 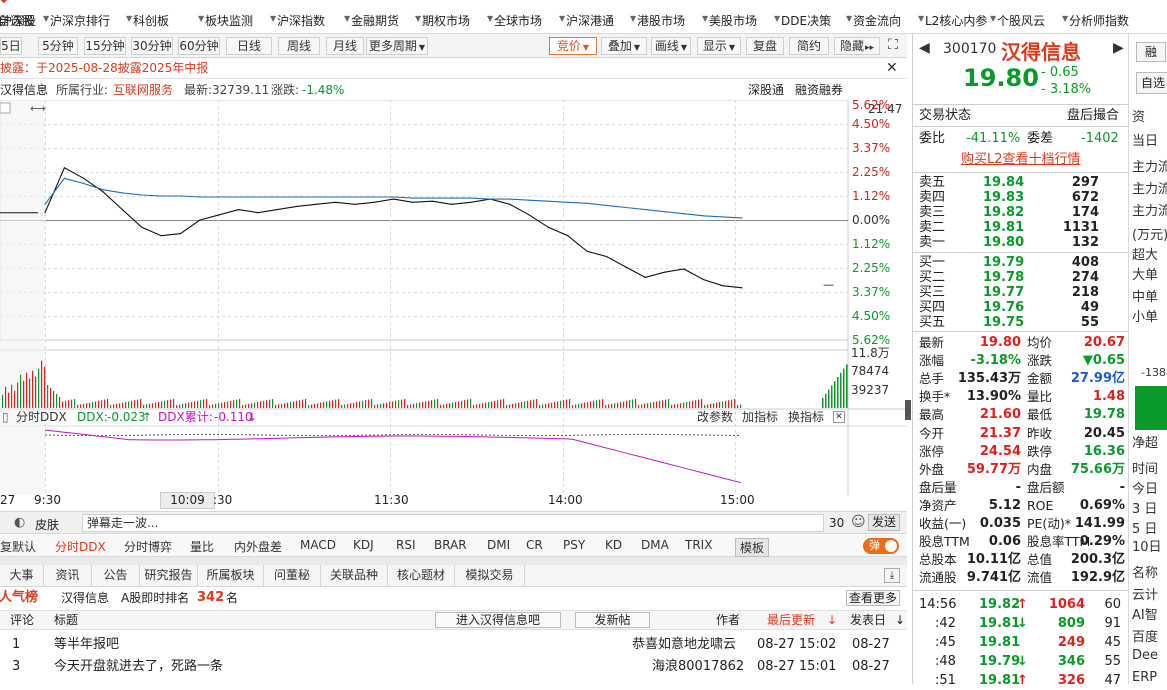 I want to click on toolbar-button-1: 叠加 ▼, so click(x=624, y=46).